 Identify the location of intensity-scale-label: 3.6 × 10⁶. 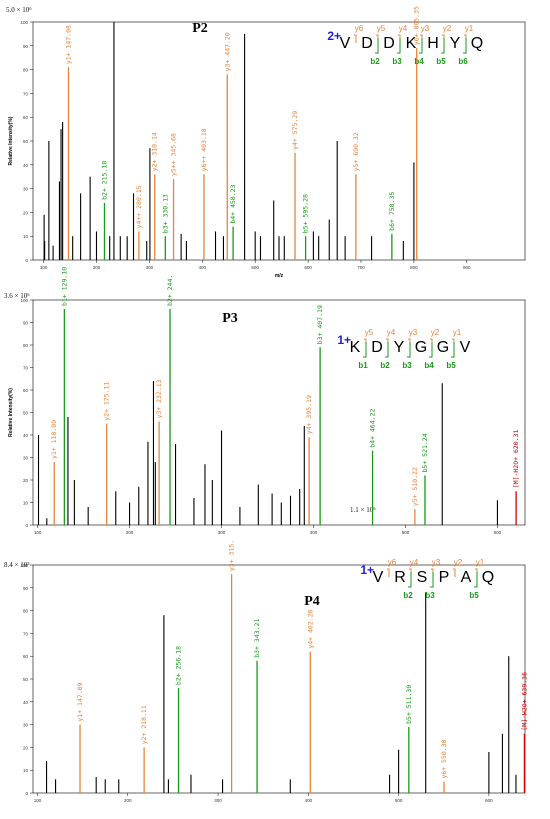
(17, 296).